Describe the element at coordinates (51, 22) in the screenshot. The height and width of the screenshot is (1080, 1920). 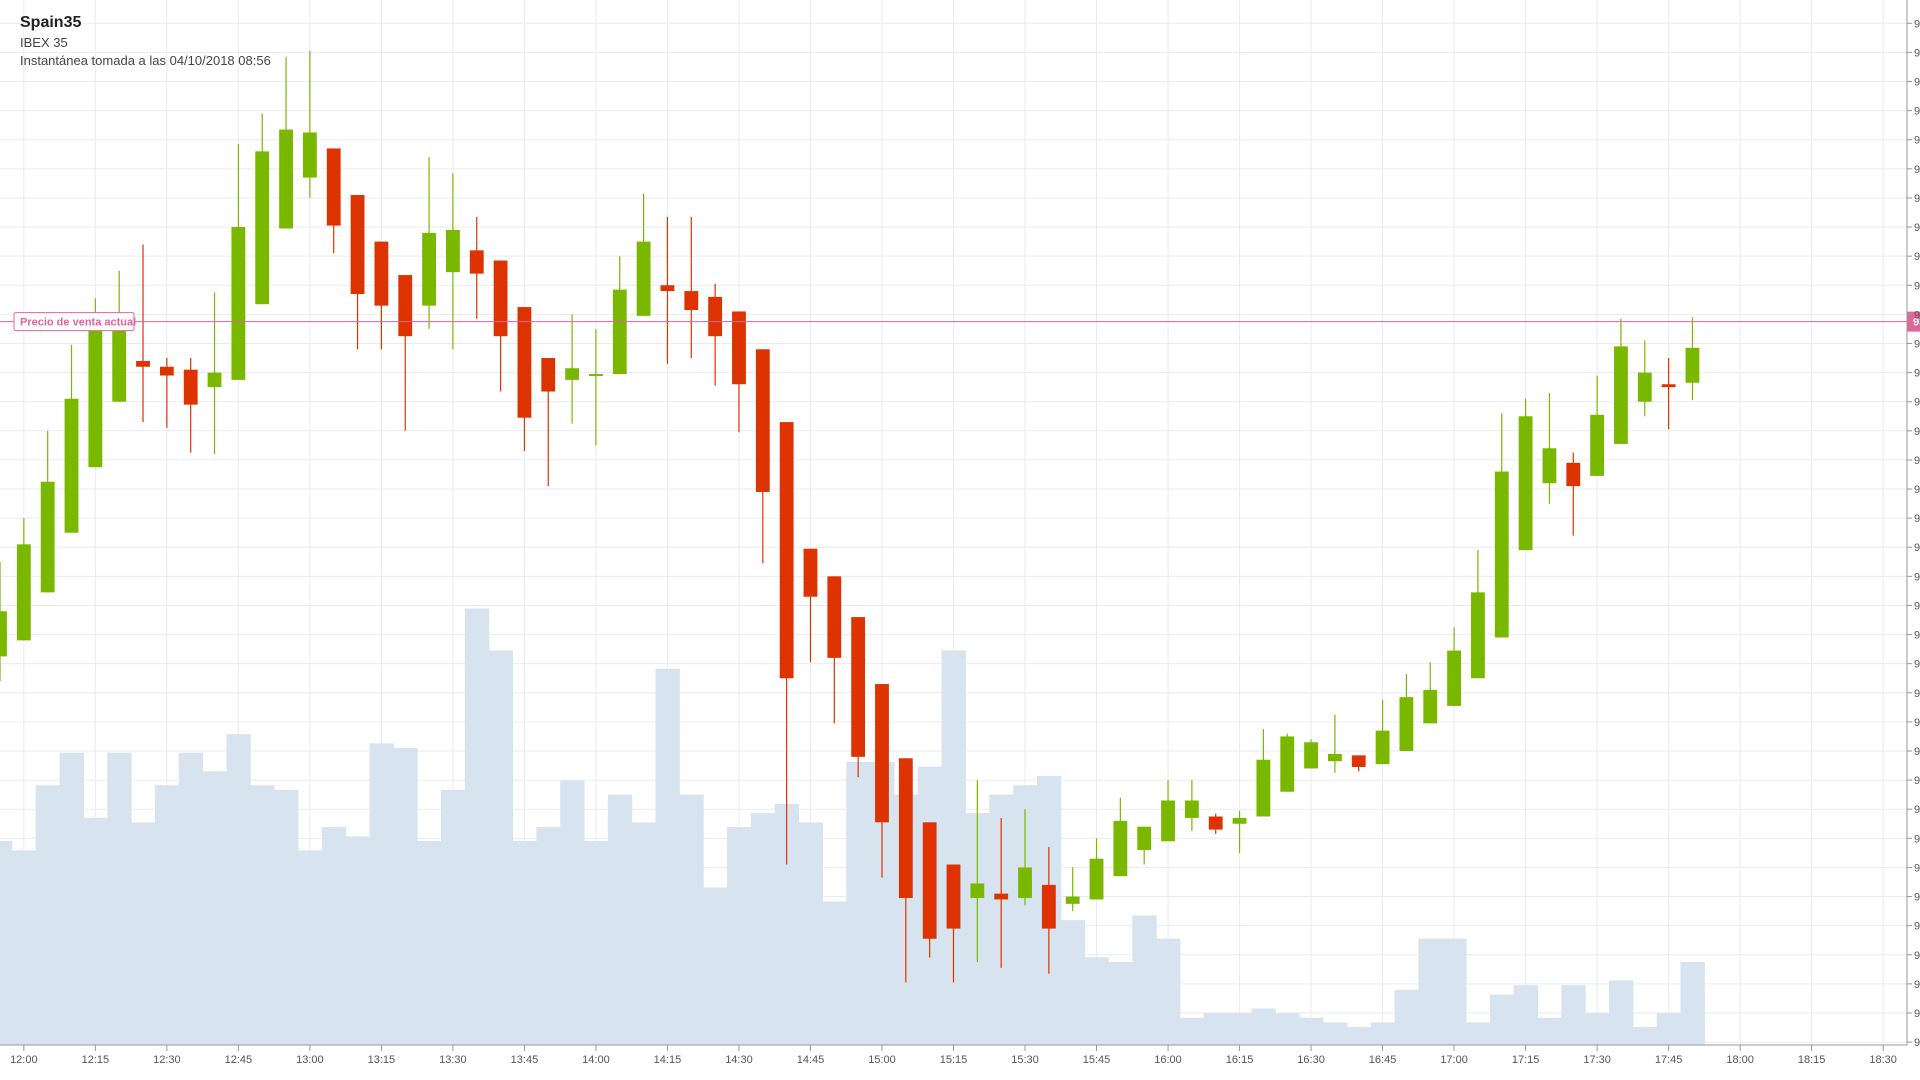
I see `chart-symbol: Spain35` at that location.